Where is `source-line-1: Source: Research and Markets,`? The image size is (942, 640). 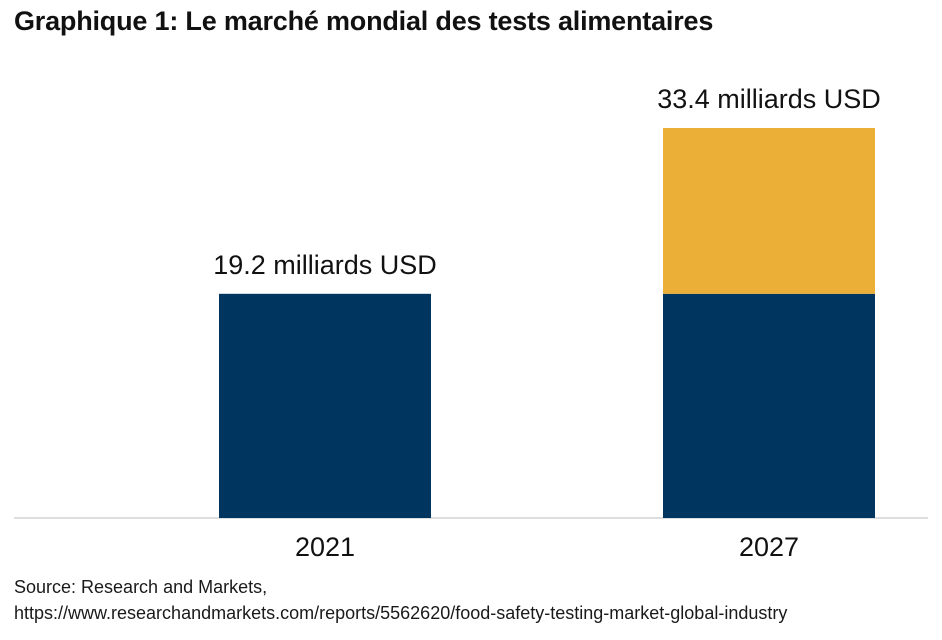
source-line-1: Source: Research and Markets, is located at coordinates (141, 587).